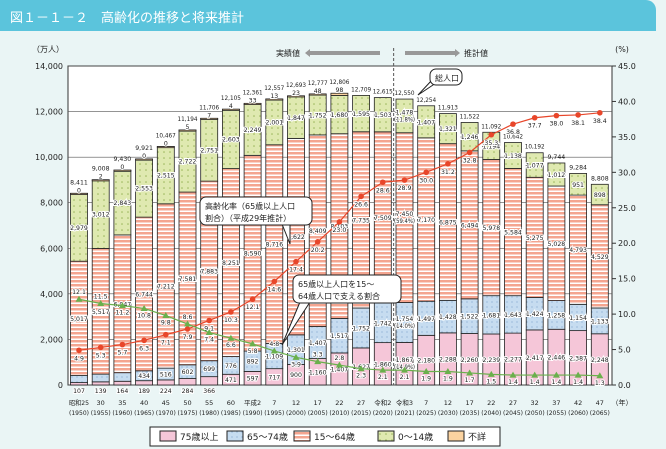  What do you see at coordinates (448, 317) in the screenshot?
I see `bar-value-label: 1,428` at bounding box center [448, 317].